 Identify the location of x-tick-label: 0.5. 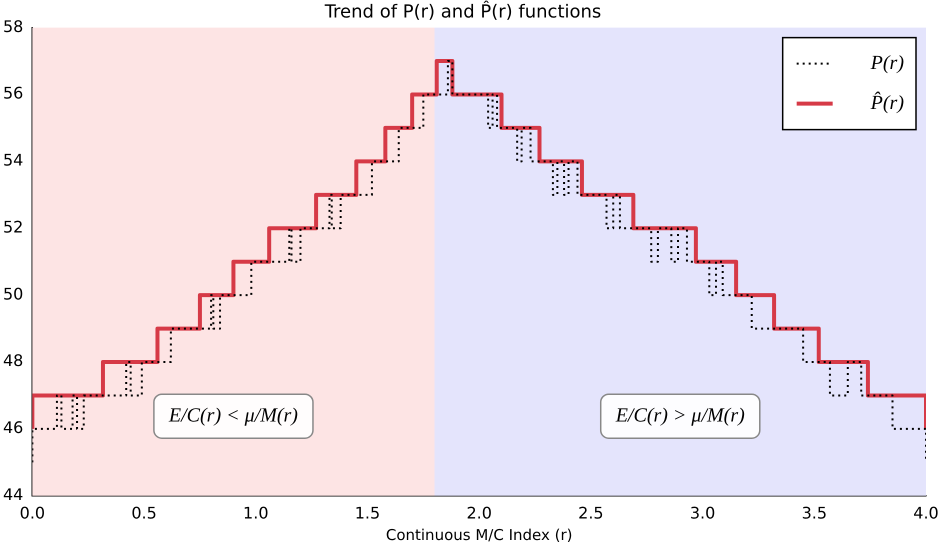
(144, 513).